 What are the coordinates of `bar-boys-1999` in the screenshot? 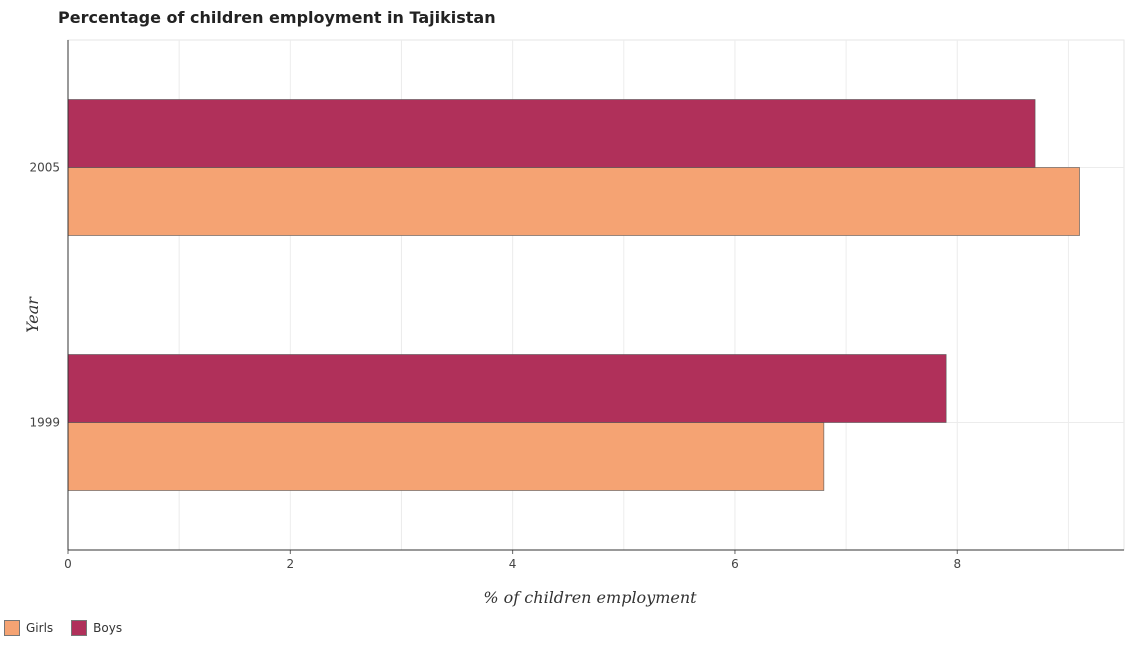 It's located at (507, 388).